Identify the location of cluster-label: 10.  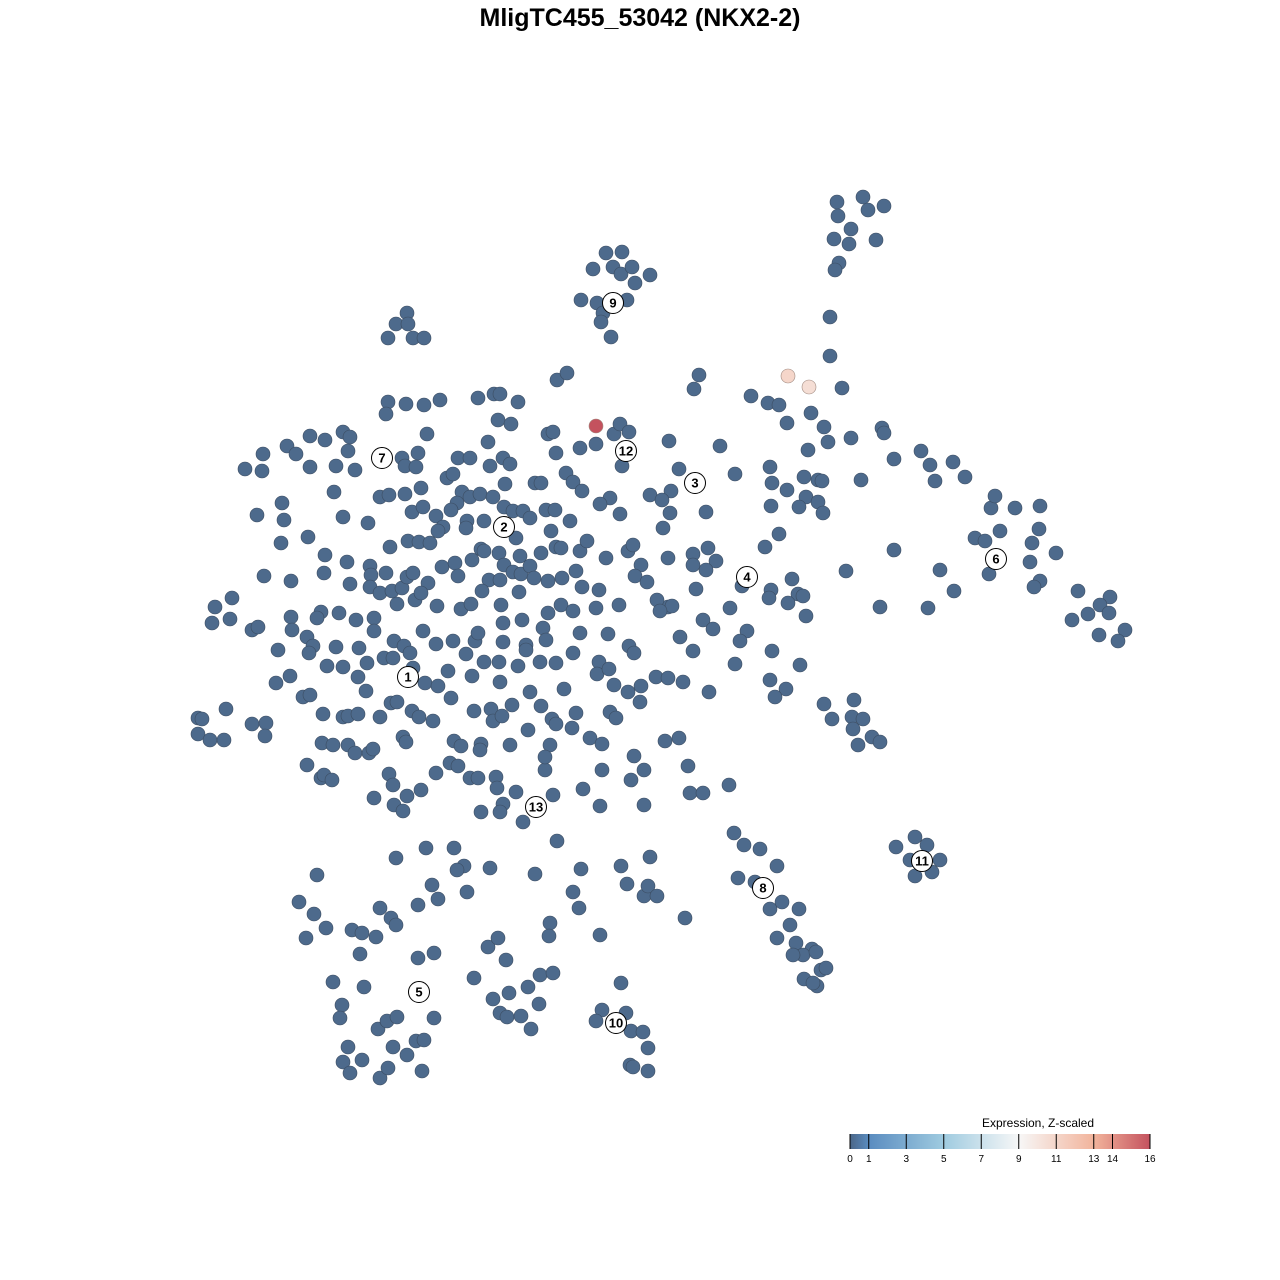
(616, 1023).